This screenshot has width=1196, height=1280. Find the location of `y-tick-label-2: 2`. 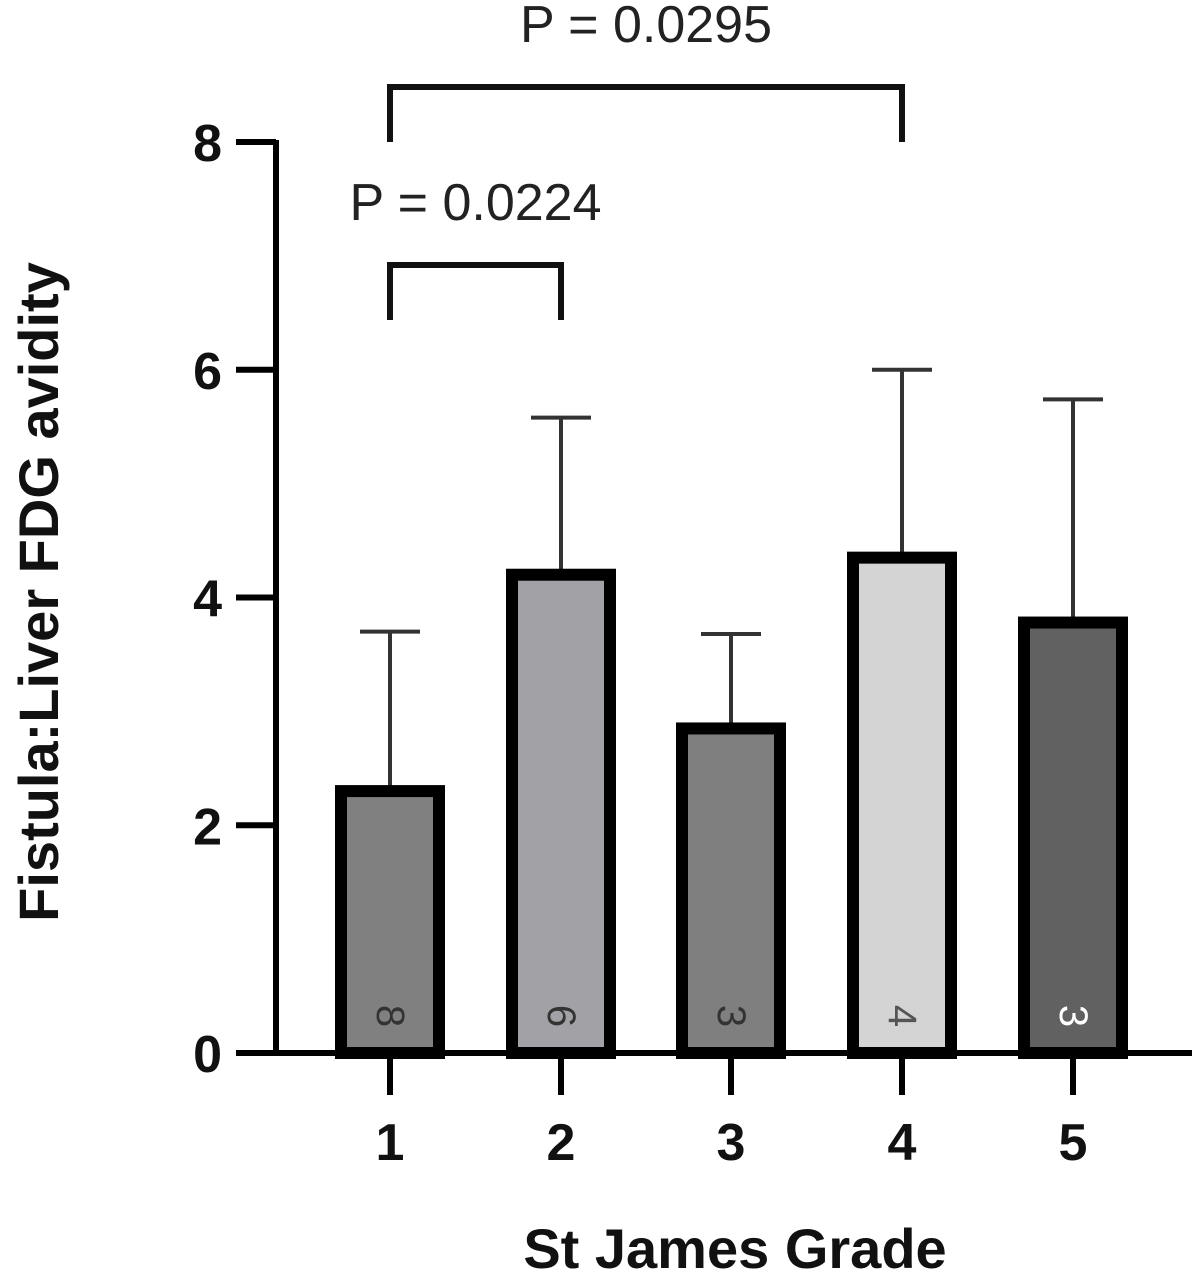

y-tick-label-2: 2 is located at coordinates (207, 827).